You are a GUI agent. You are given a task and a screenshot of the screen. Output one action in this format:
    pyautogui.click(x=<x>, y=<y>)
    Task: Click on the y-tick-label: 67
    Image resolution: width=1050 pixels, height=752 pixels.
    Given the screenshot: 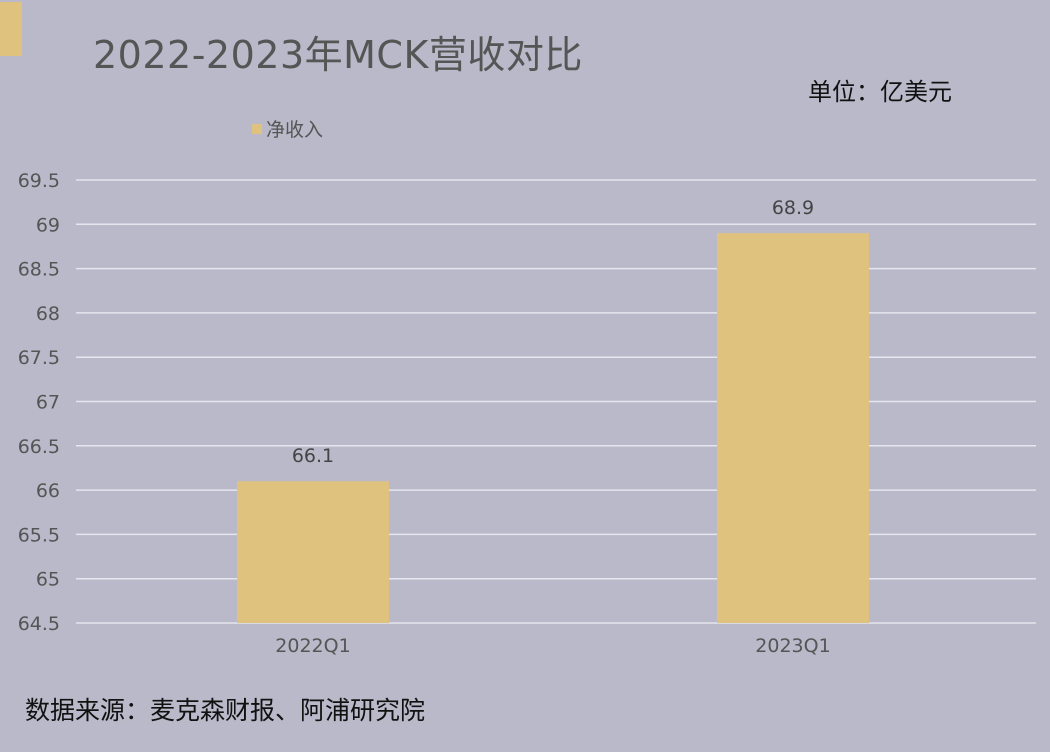 What is the action you would take?
    pyautogui.click(x=48, y=403)
    